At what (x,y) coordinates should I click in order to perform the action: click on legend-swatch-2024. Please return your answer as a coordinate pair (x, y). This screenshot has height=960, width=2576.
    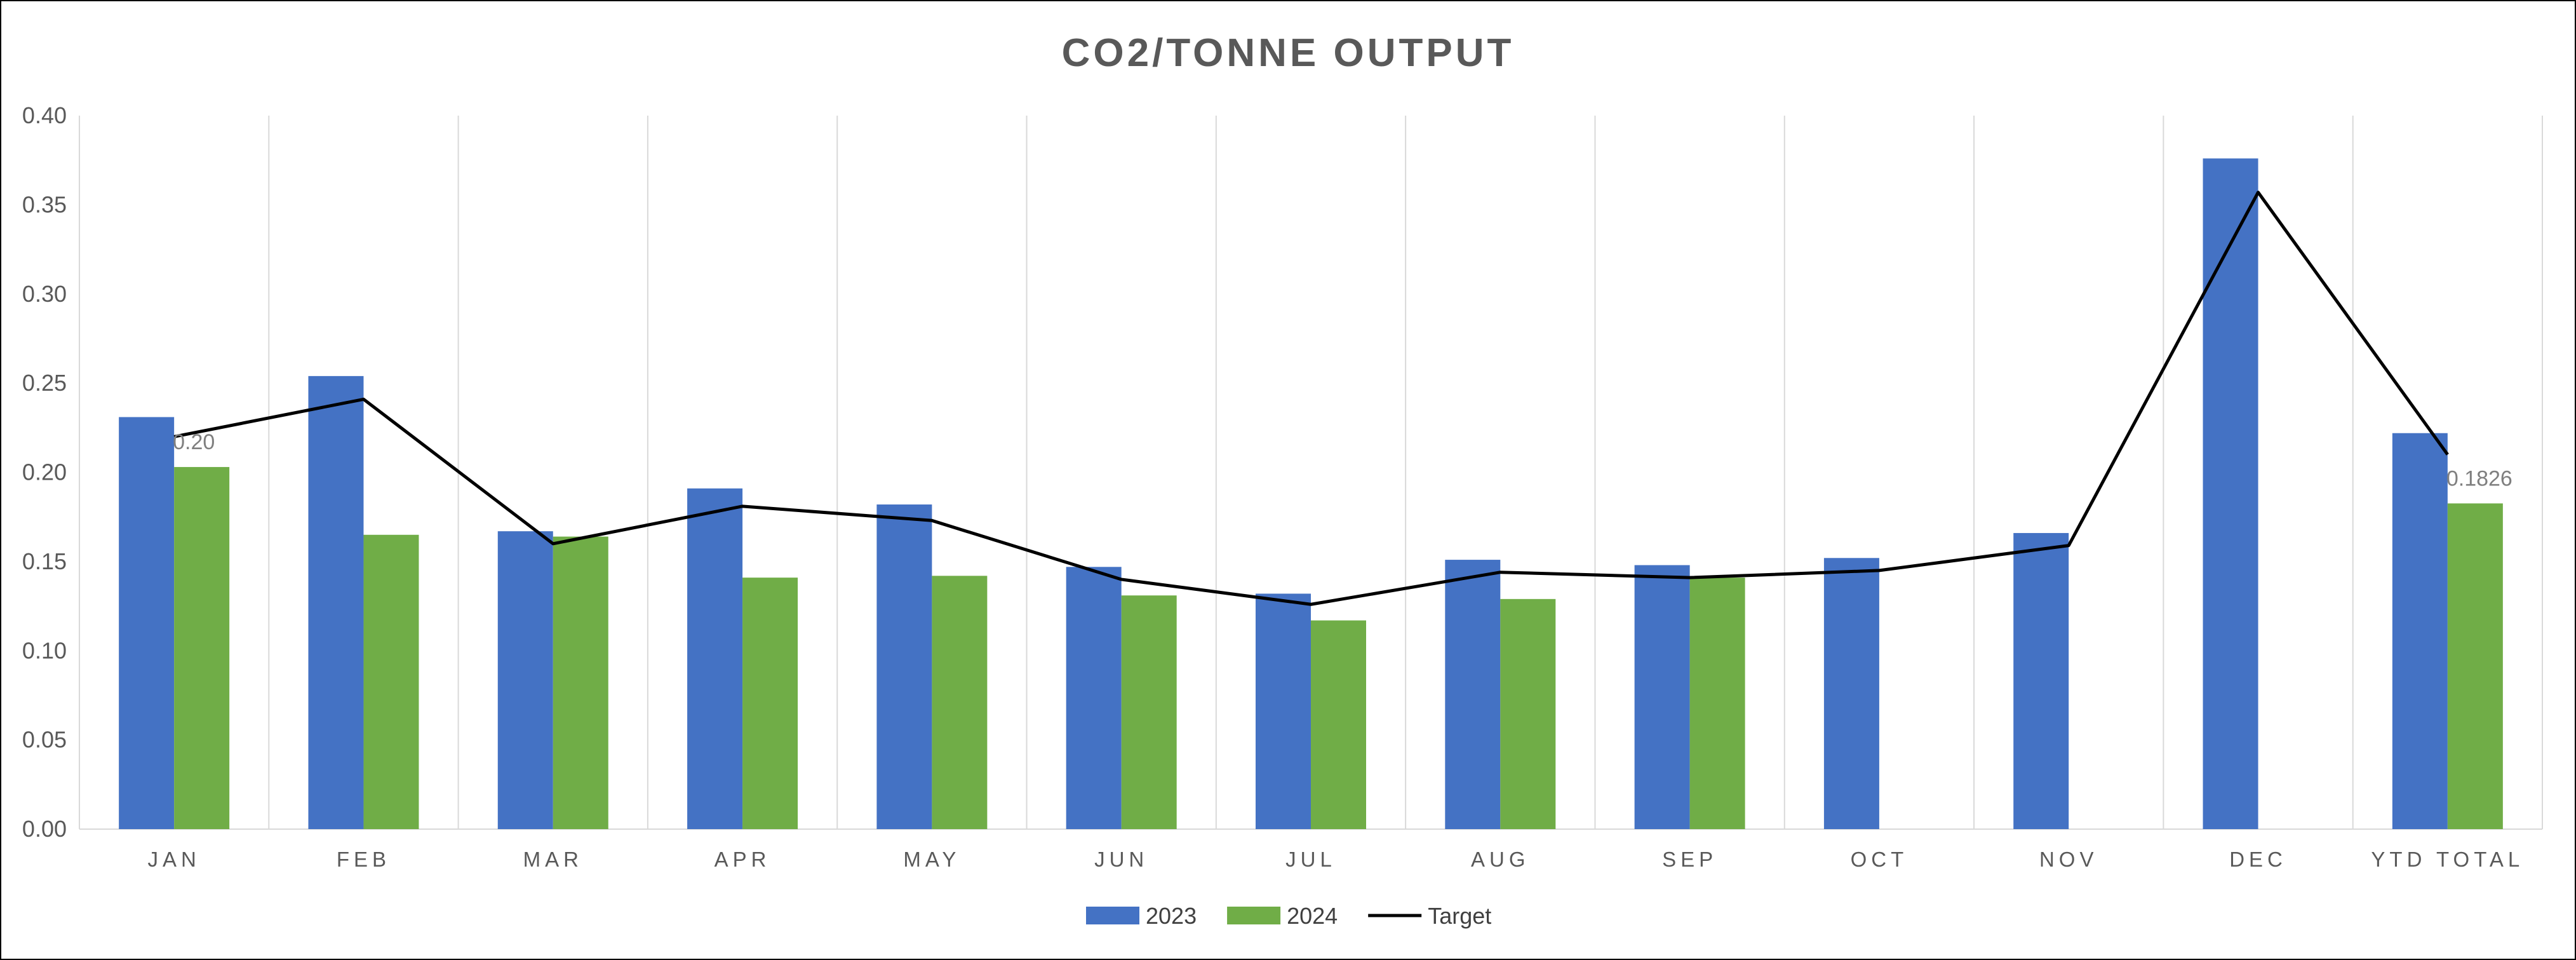
    Looking at the image, I should click on (1254, 916).